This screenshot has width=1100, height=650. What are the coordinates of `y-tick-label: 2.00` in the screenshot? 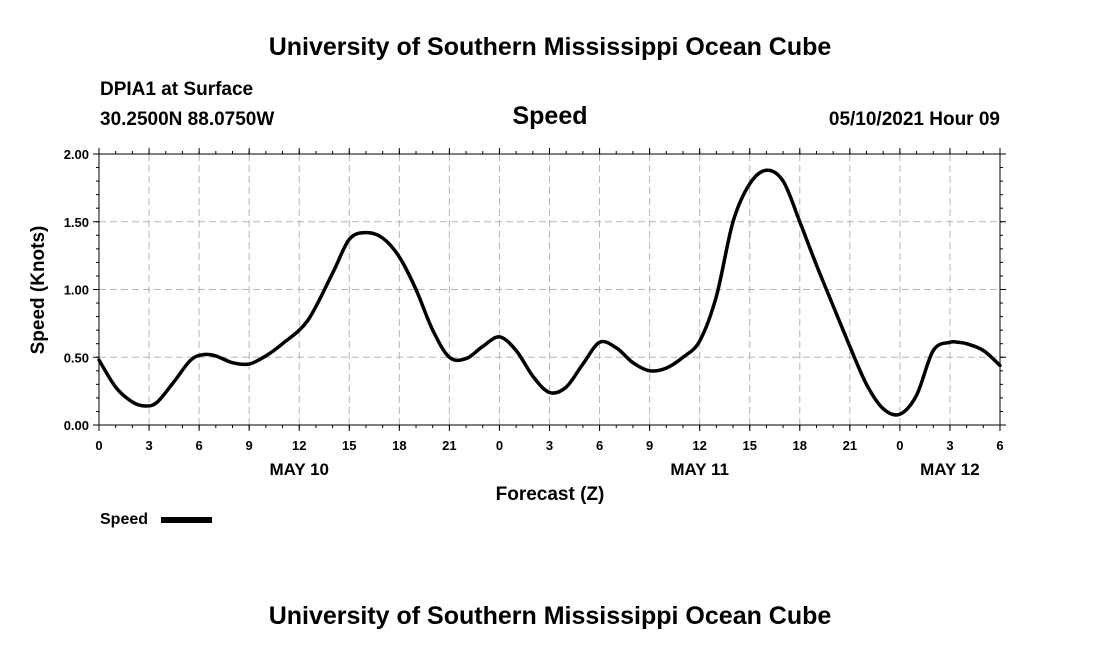 It's located at (76, 154).